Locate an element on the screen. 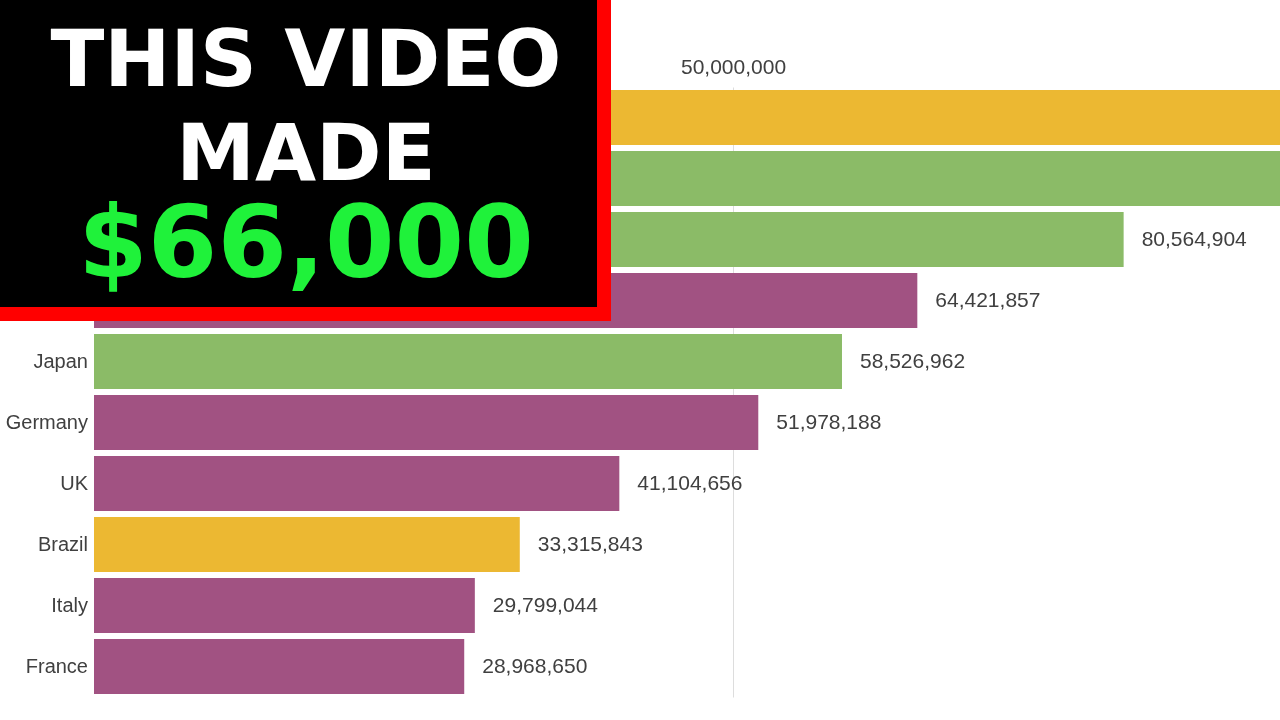  data-label: 29,799,044 is located at coordinates (545, 604).